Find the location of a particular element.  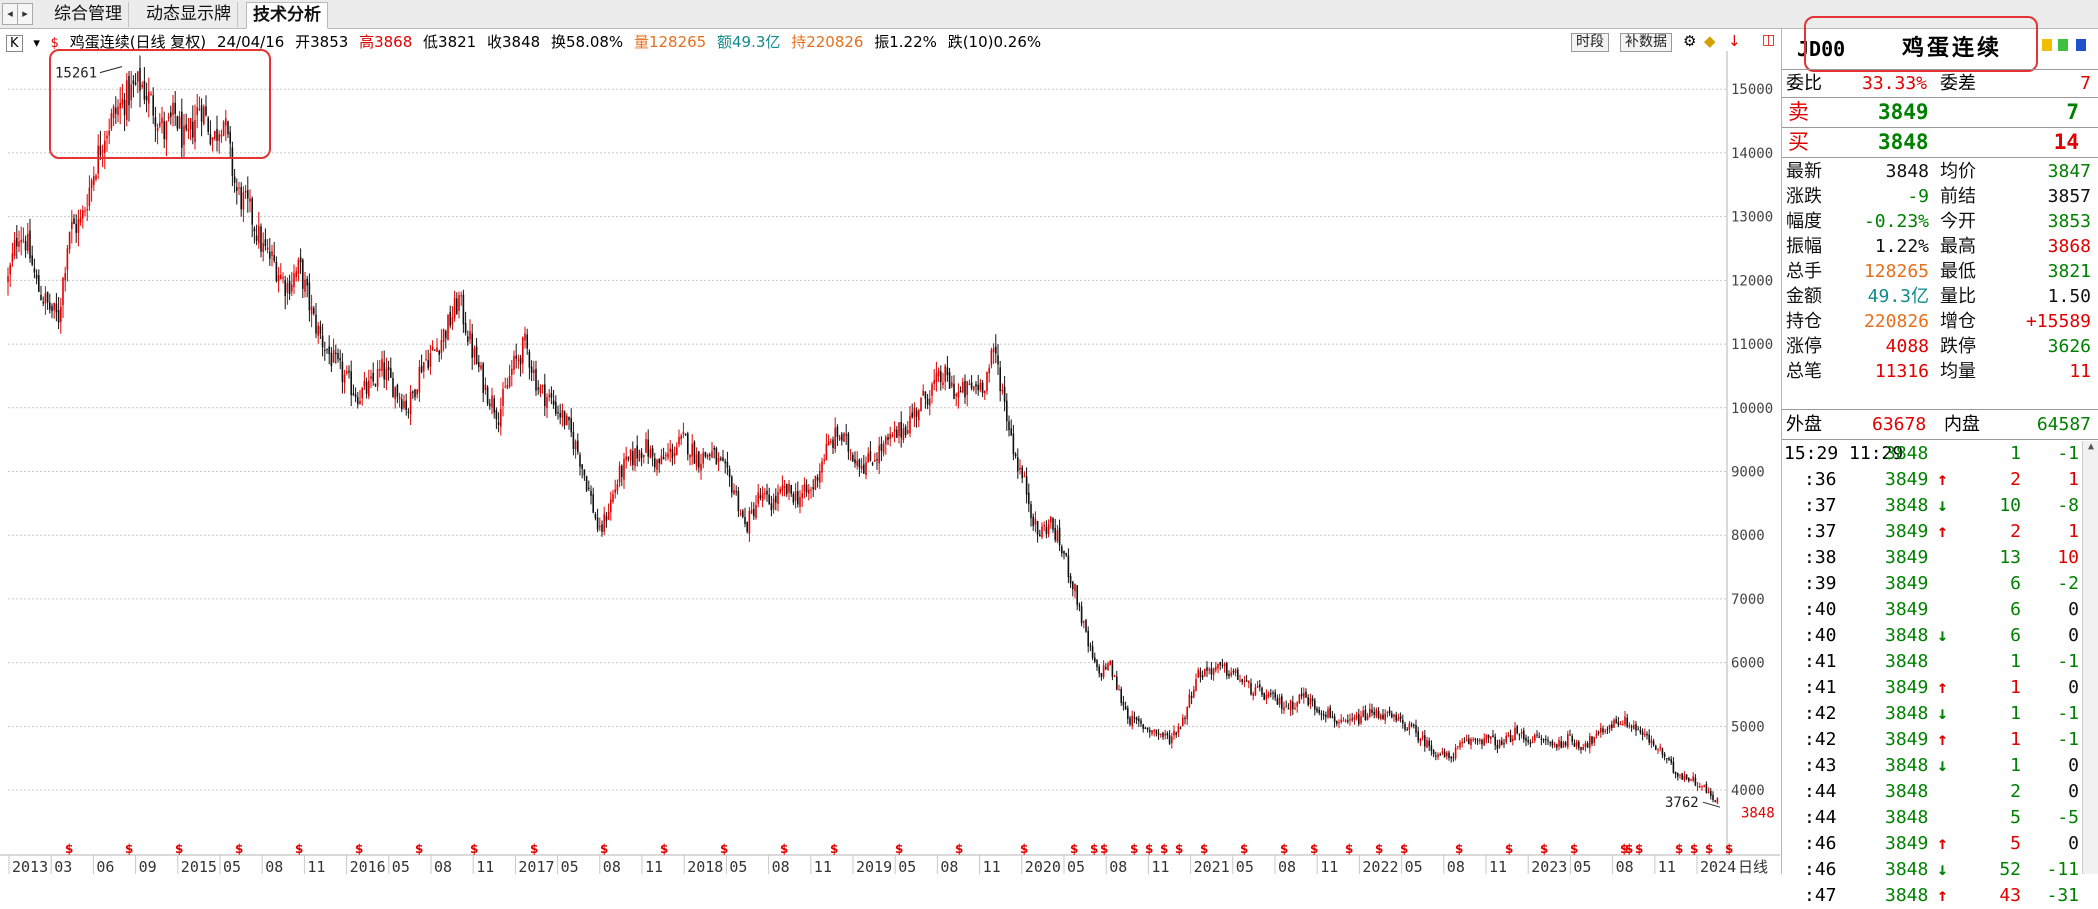

x-tick-label: 05 is located at coordinates (401, 866).